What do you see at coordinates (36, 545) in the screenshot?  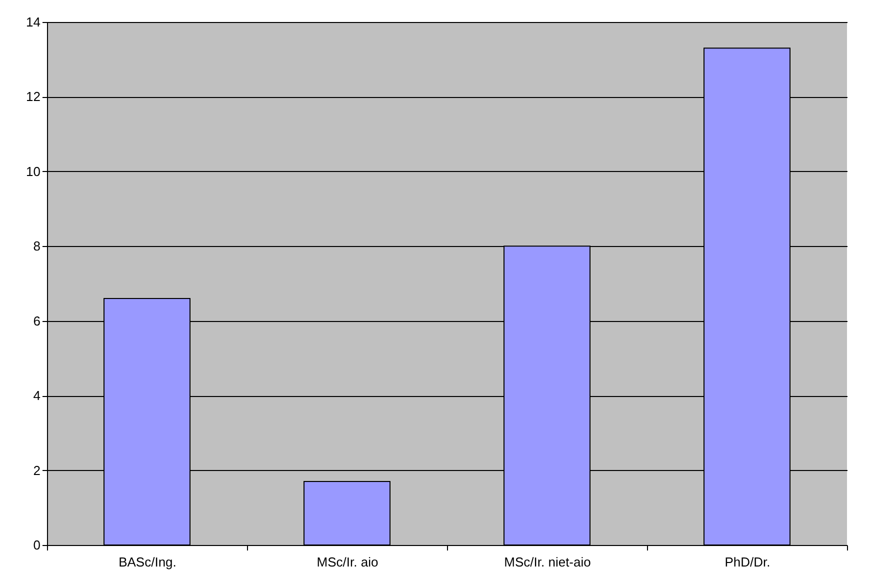 I see `y-tick-label: 0` at bounding box center [36, 545].